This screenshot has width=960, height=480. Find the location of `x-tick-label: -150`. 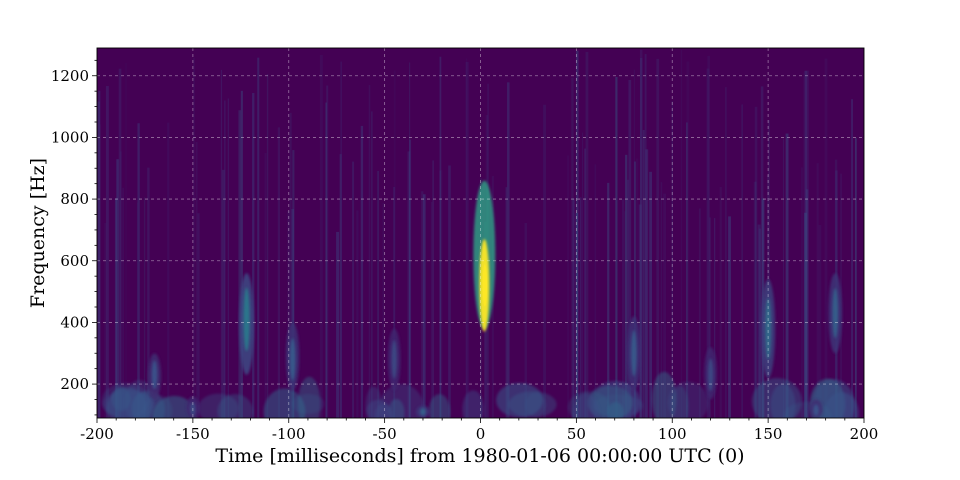

x-tick-label: -150 is located at coordinates (193, 434).